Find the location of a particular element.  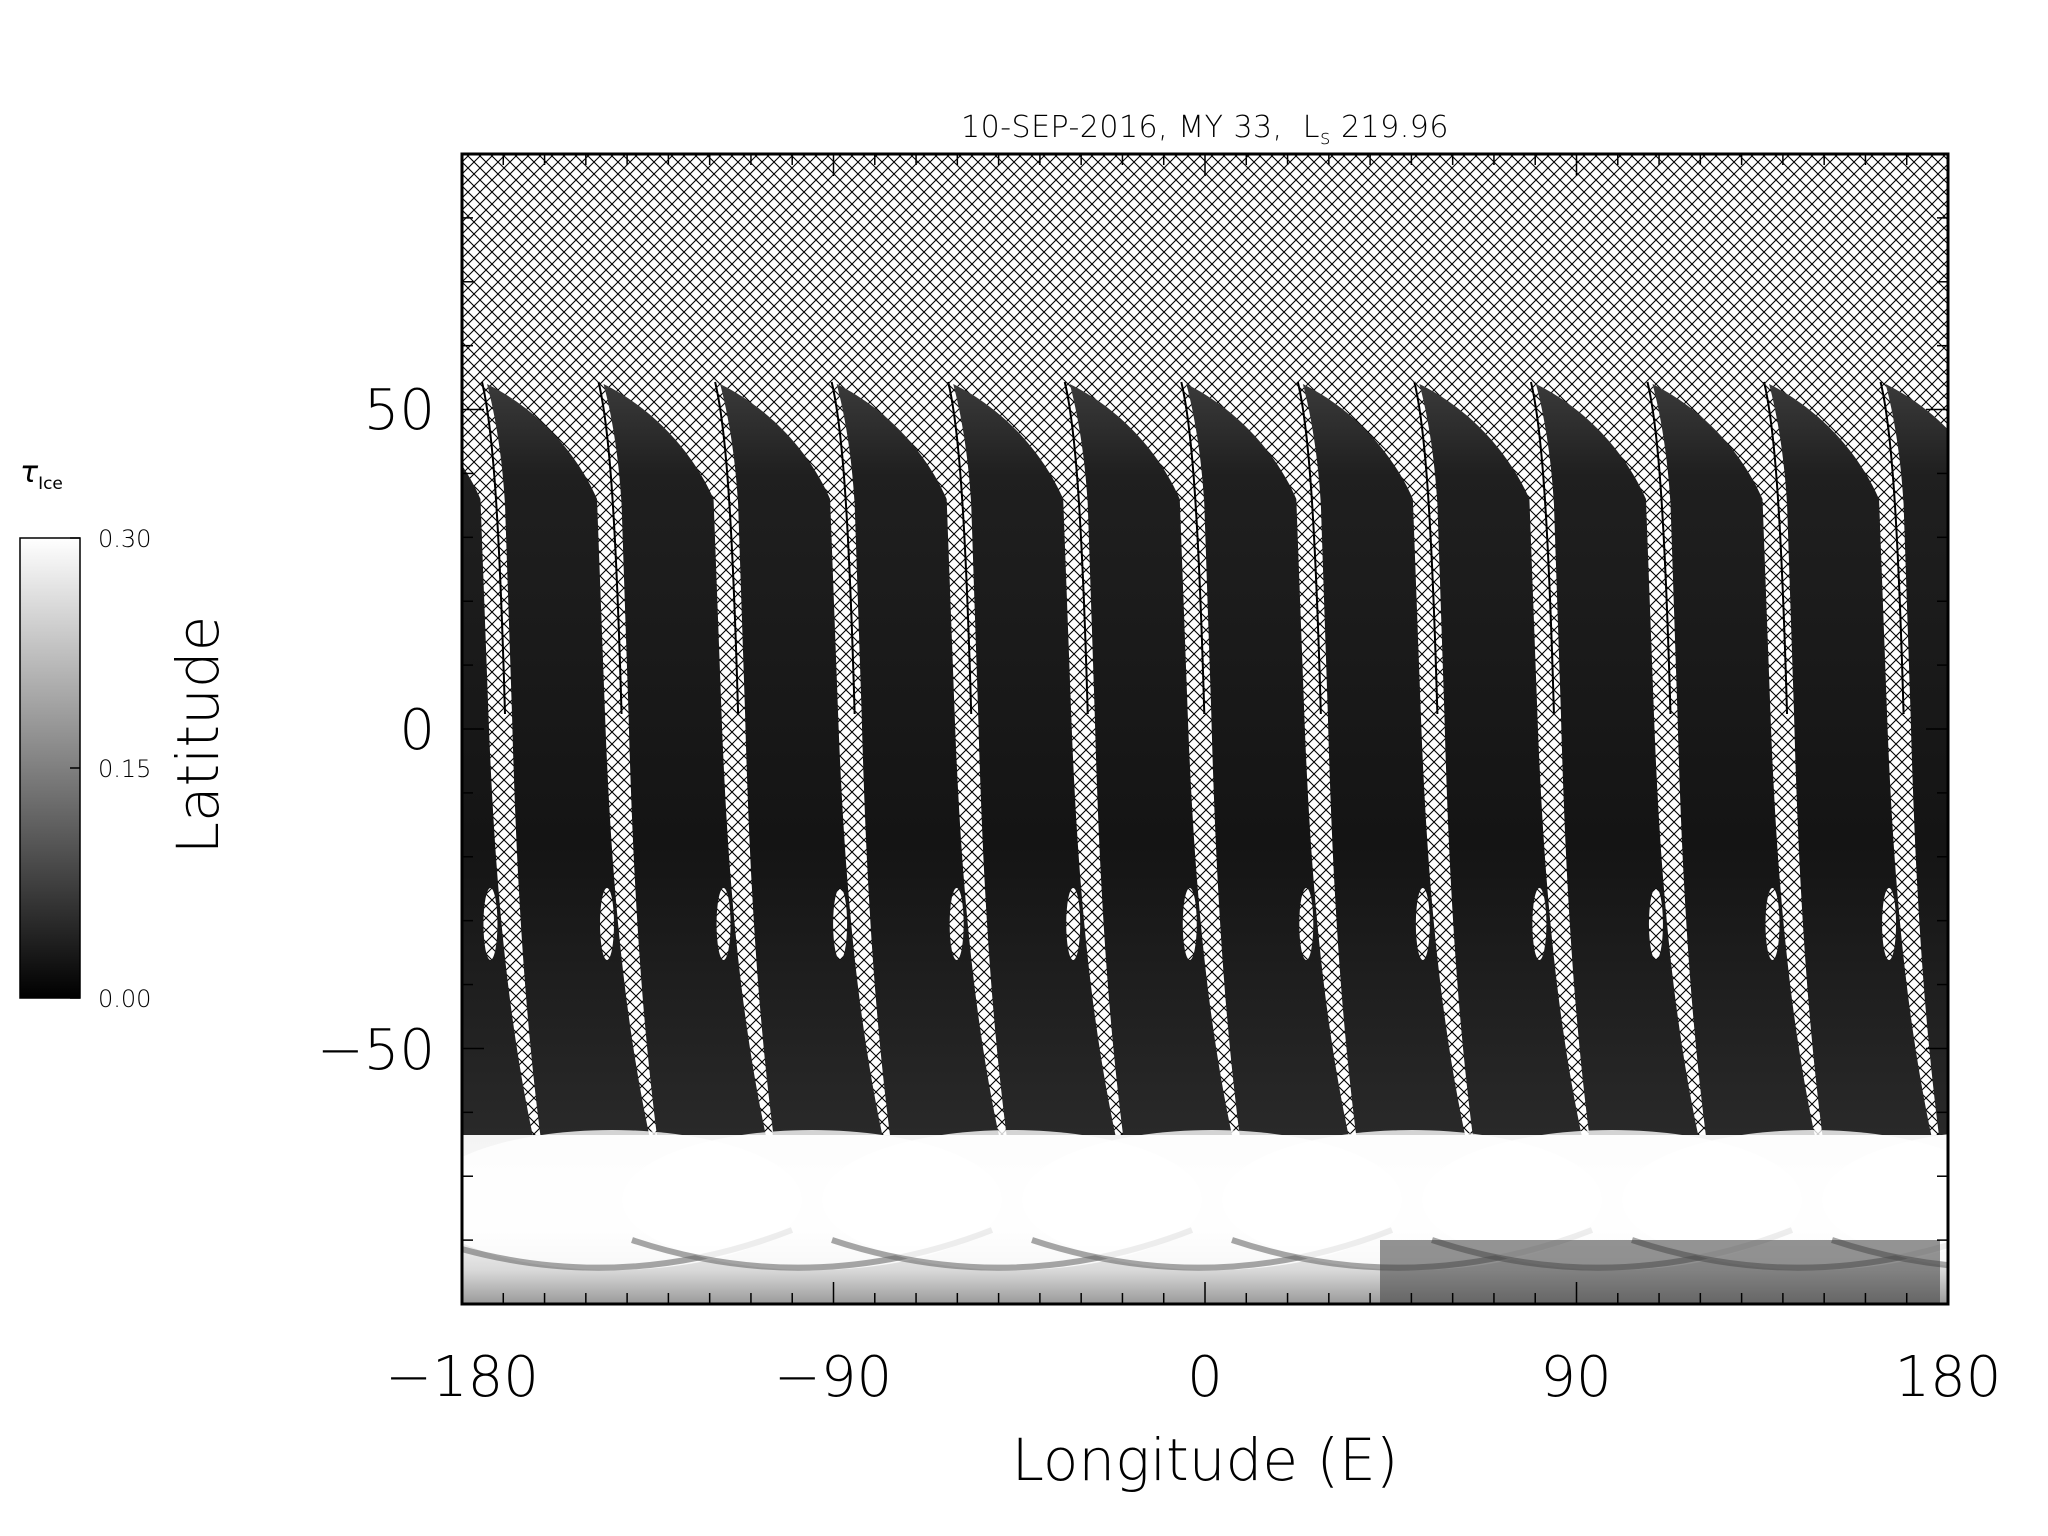

hood-dark-patch is located at coordinates (1660, 1272).